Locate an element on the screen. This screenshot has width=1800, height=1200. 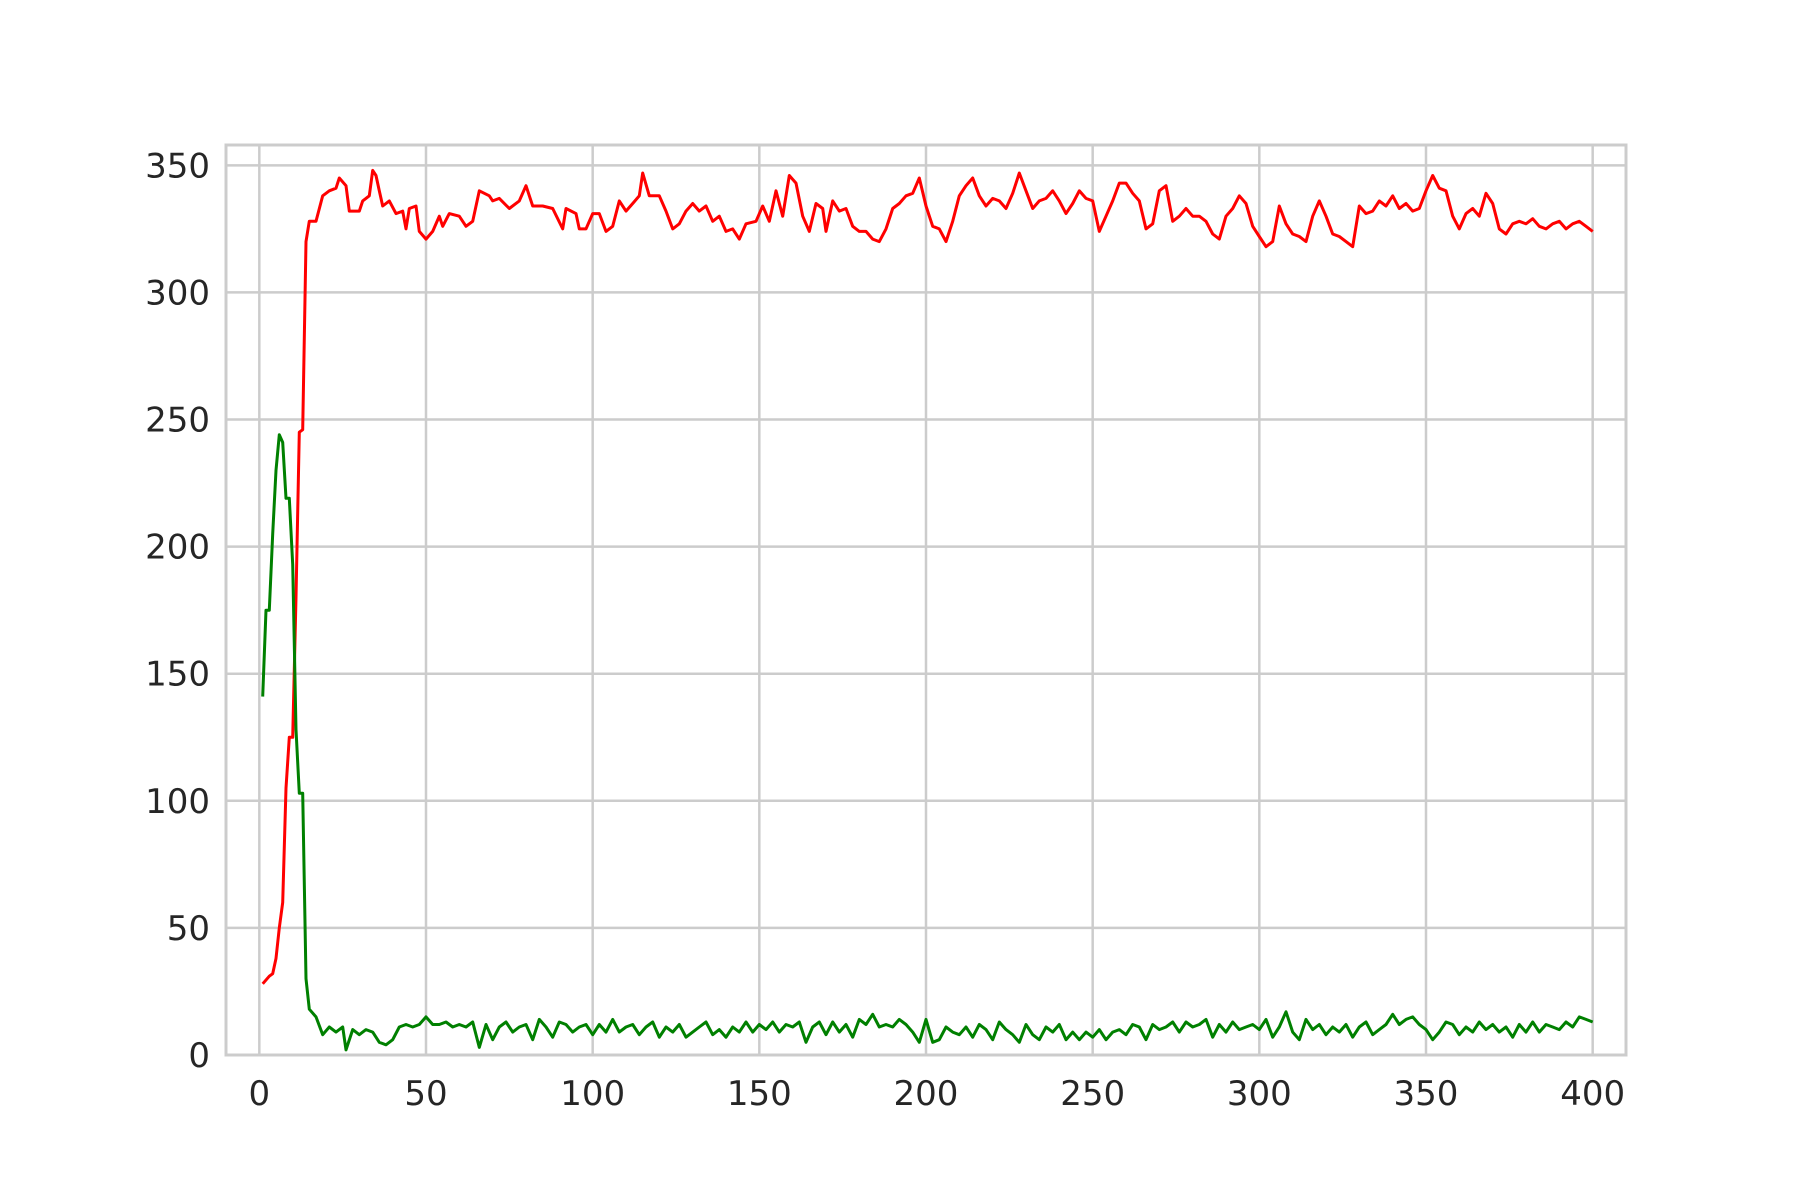
x-axis-tick-labels: 0 50 100 150 200 250 300 350 400 is located at coordinates (937, 1094).